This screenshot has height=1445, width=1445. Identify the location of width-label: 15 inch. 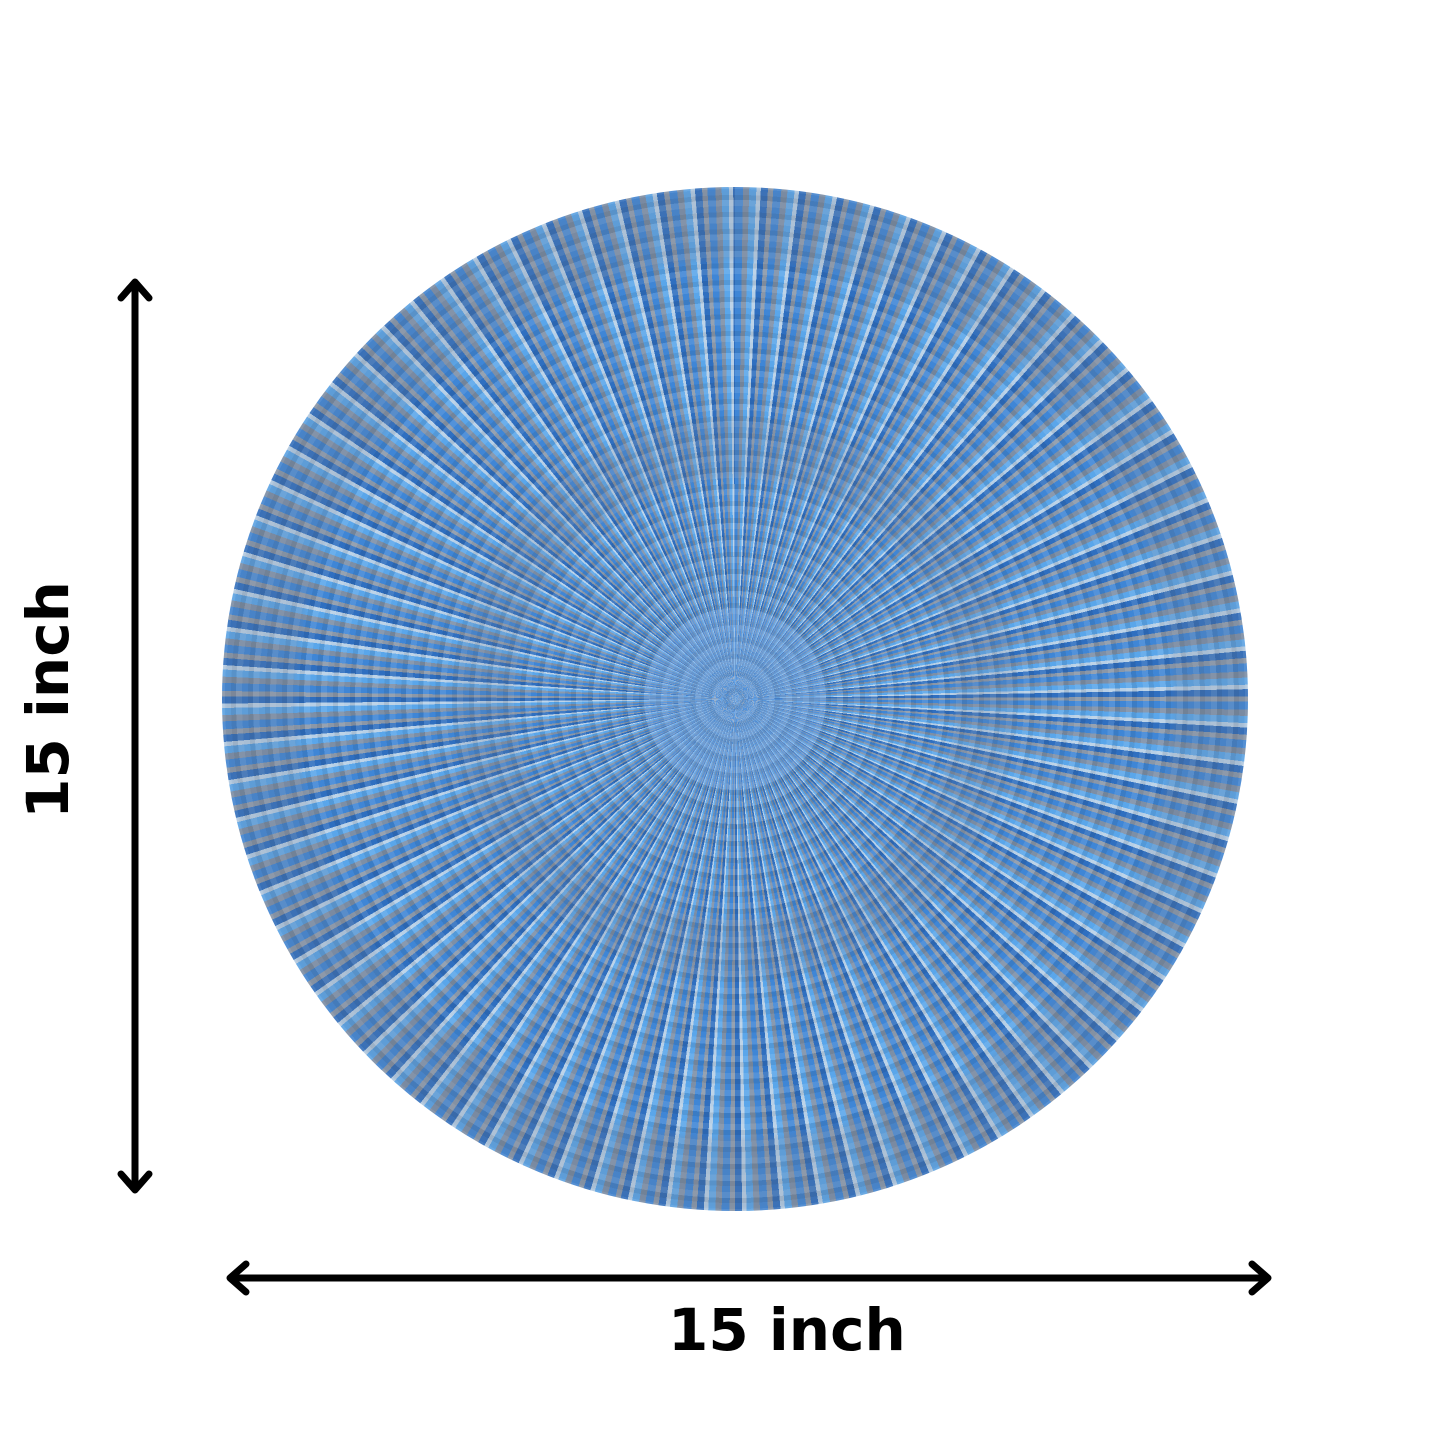
(787, 1330).